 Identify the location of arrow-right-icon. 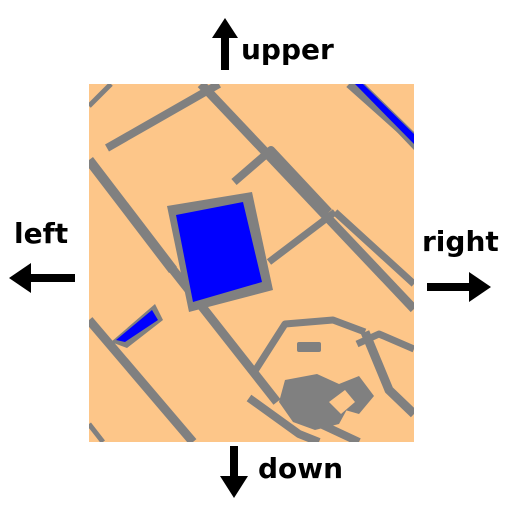
(459, 287).